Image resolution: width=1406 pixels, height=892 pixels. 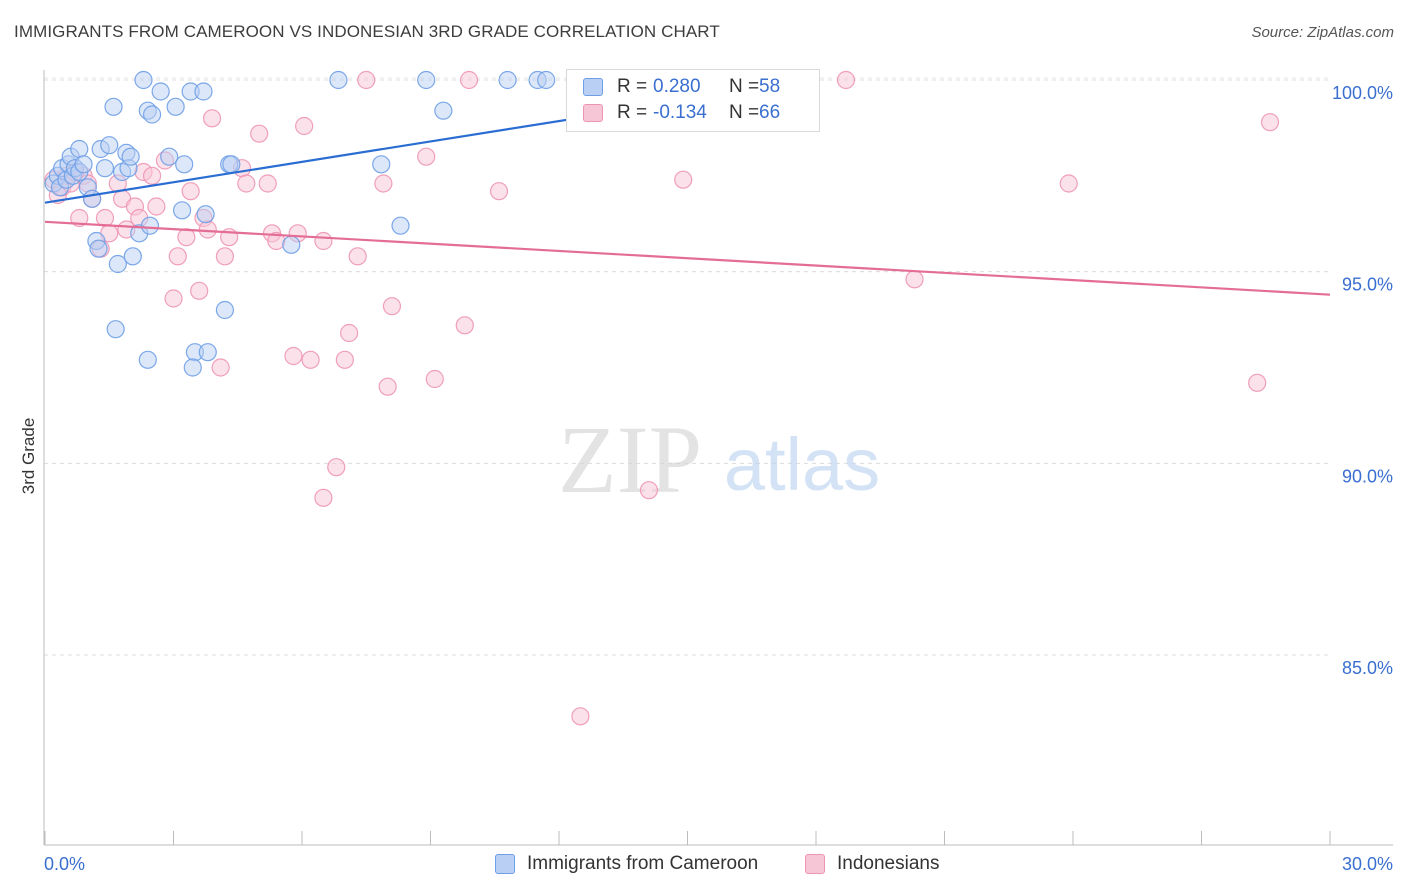 What do you see at coordinates (505, 864) in the screenshot?
I see `bottom-legend-swatch-cameroon` at bounding box center [505, 864].